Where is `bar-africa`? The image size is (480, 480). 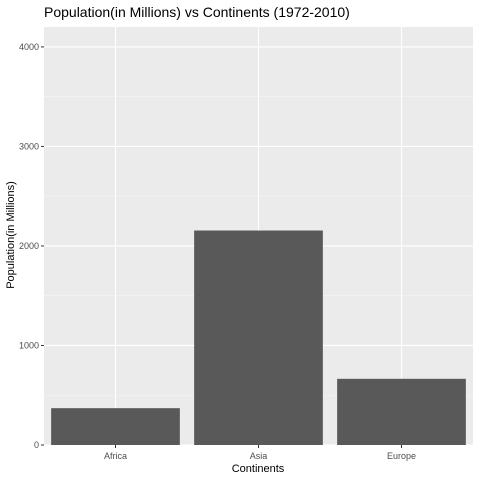
bar-africa is located at coordinates (115, 426).